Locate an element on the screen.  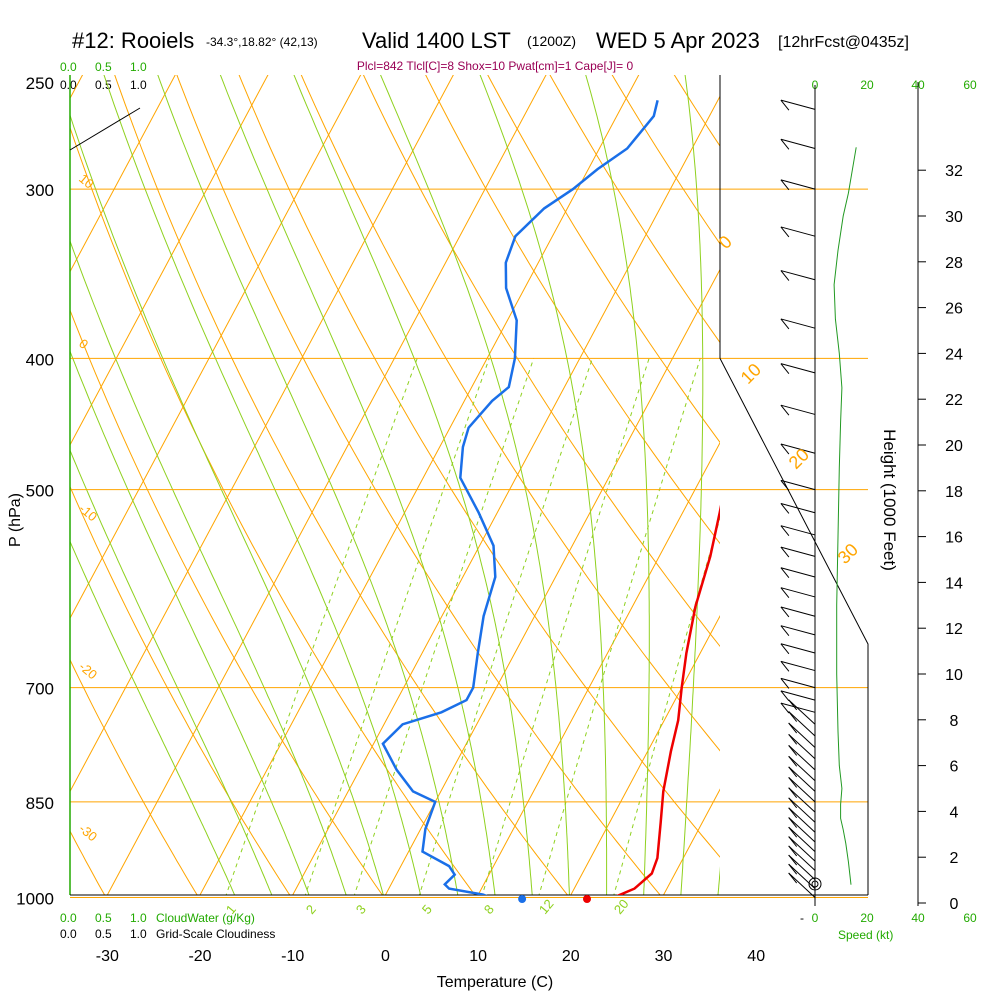
site-location: -34.3°,18.82° (42,13) is located at coordinates (262, 42).